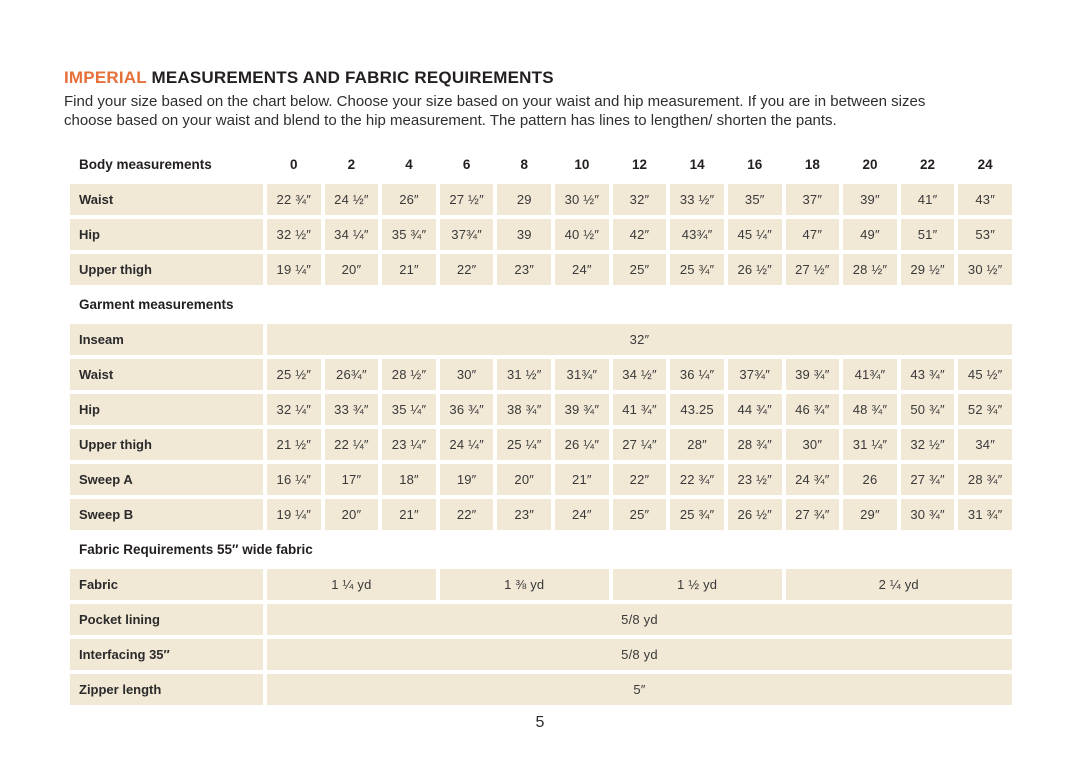  Describe the element at coordinates (639, 234) in the screenshot. I see `value-cell: 42″` at that location.